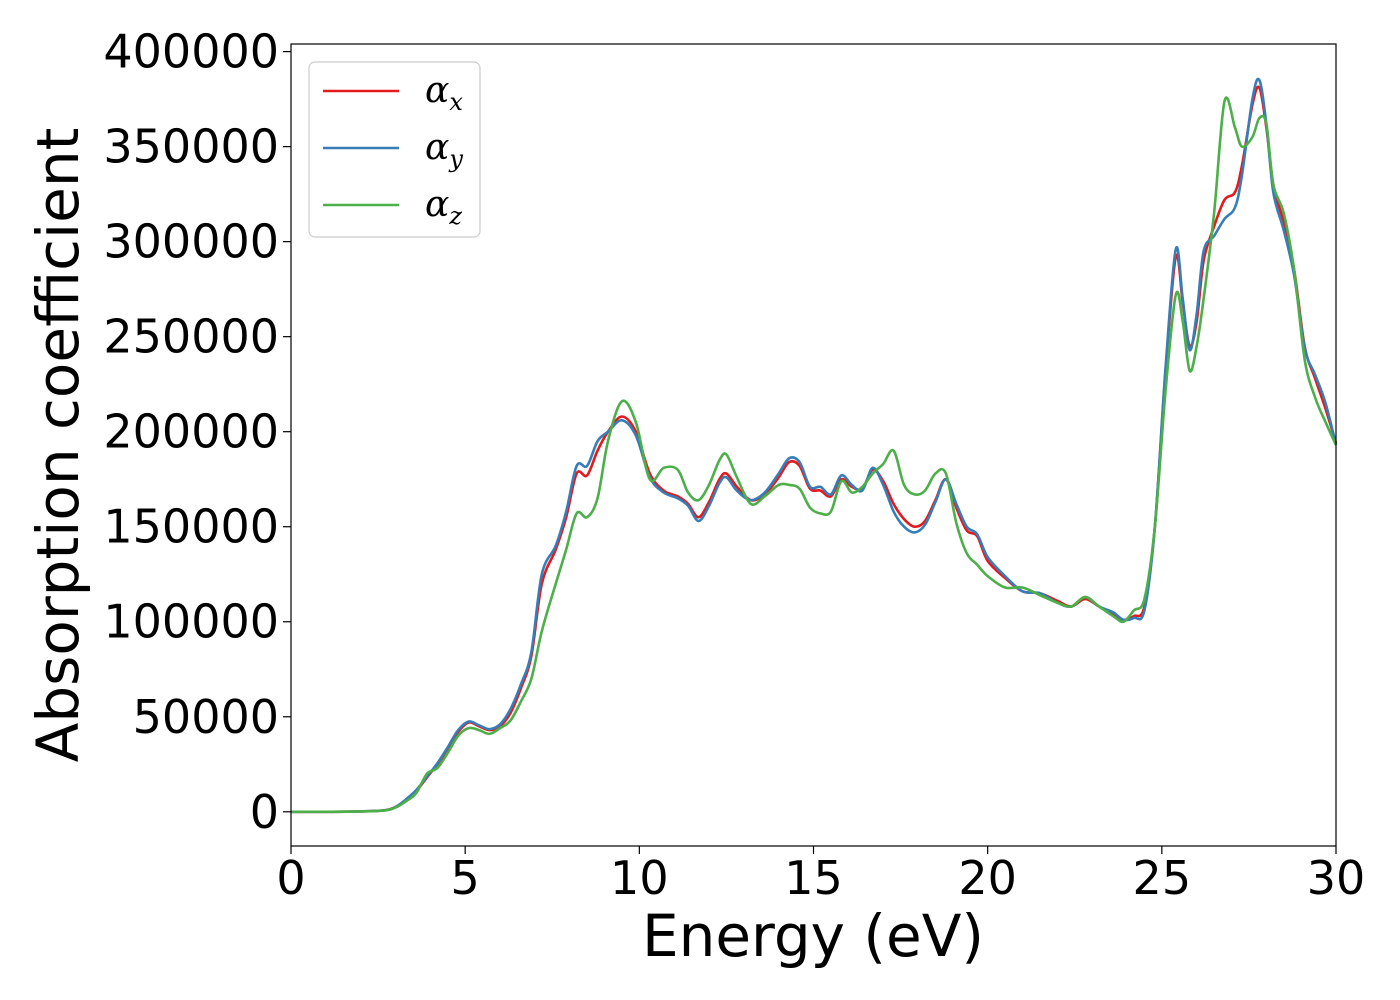  What do you see at coordinates (191, 432) in the screenshot?
I see `y-tick-label: 200000` at bounding box center [191, 432].